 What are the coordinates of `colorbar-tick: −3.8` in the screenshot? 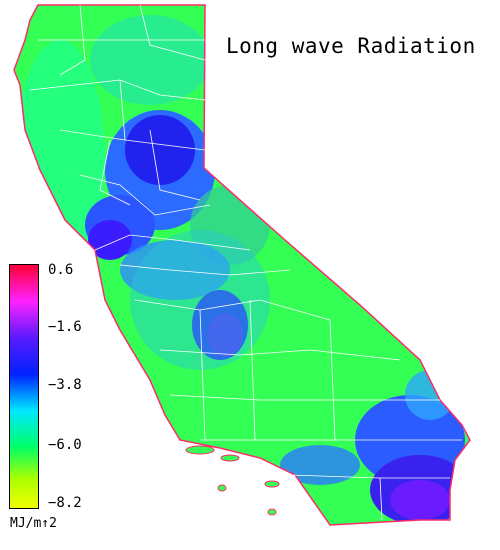 It's located at (65, 385).